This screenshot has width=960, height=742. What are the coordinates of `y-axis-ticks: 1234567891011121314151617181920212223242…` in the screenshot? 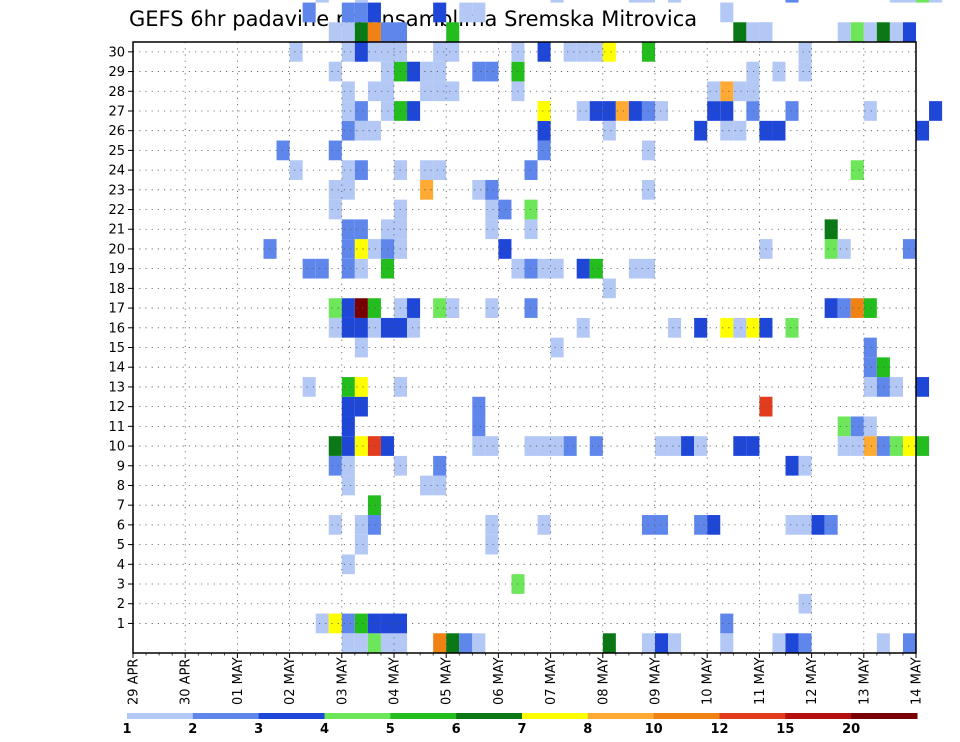 It's located at (120, 338).